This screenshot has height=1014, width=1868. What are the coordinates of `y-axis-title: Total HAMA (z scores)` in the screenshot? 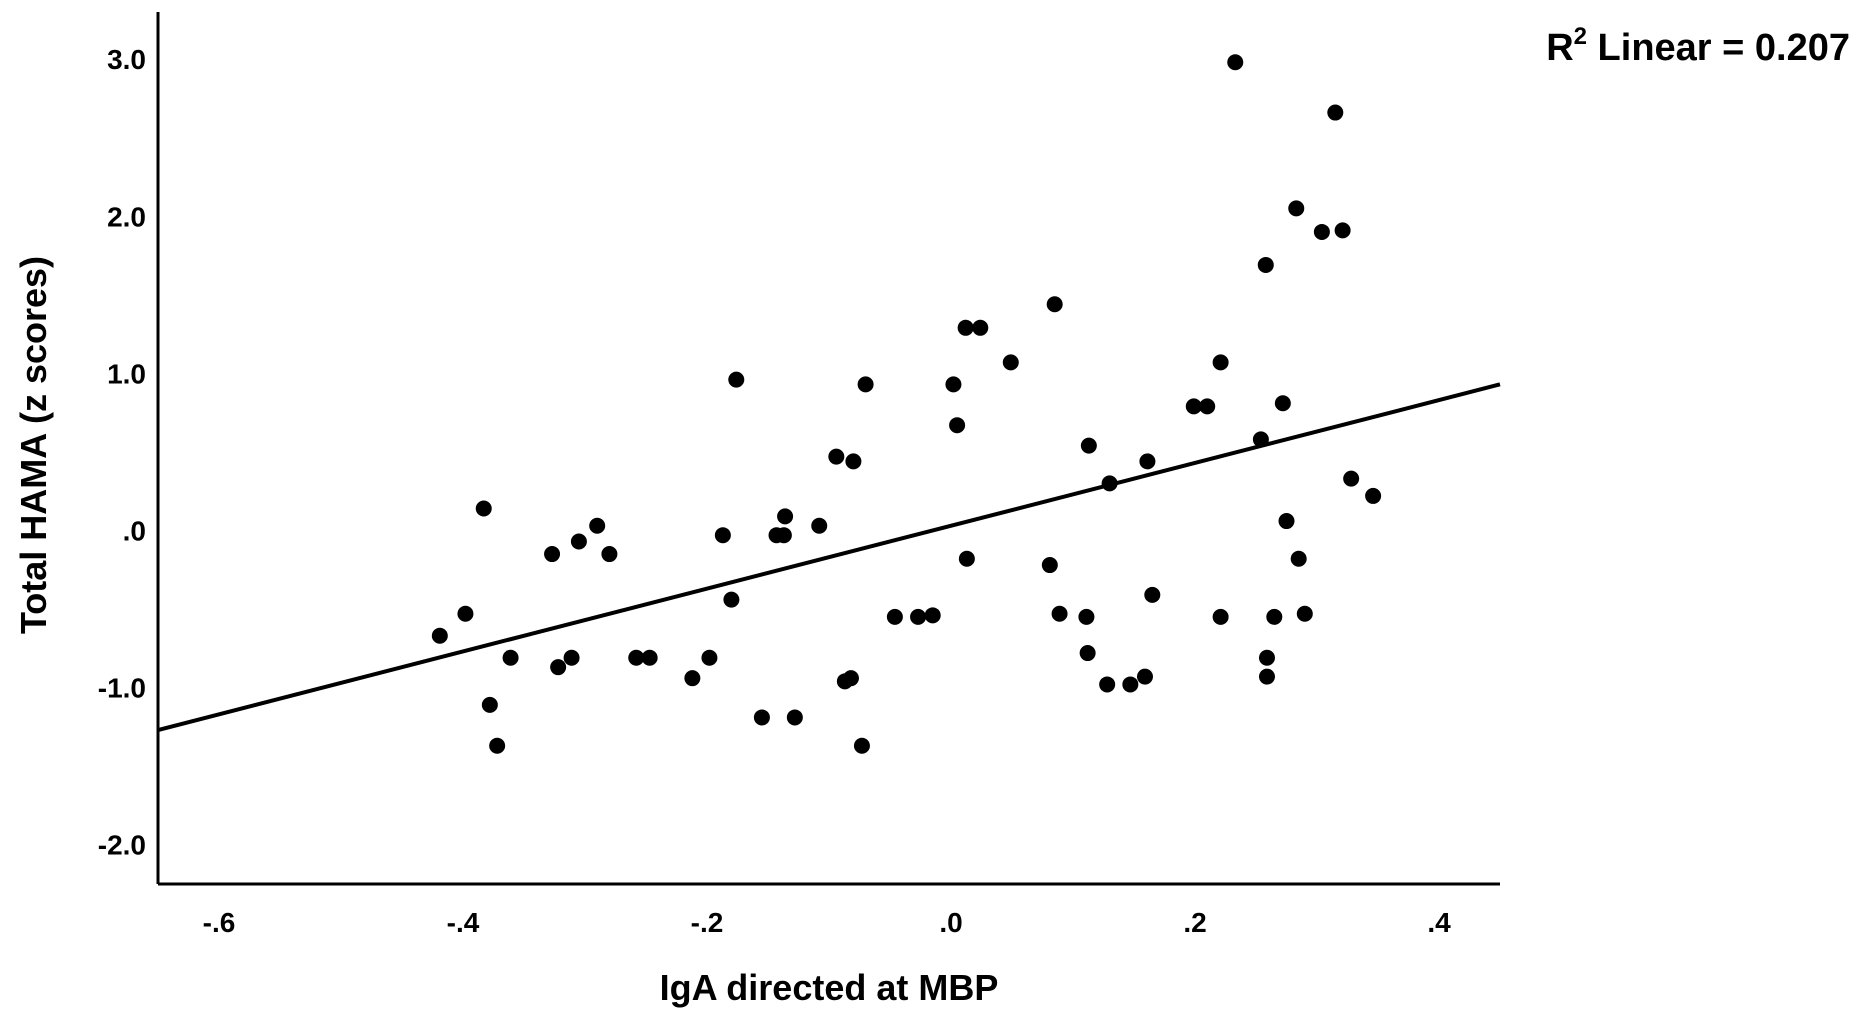 It's located at (33, 445).